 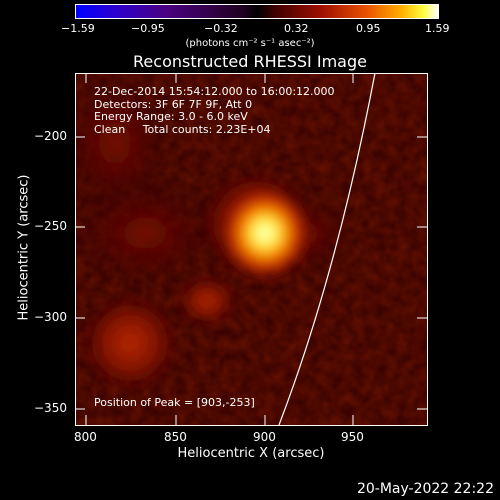 I want to click on energy-range: Energy Range: 3.0 - 6.0 keV, so click(x=171, y=116).